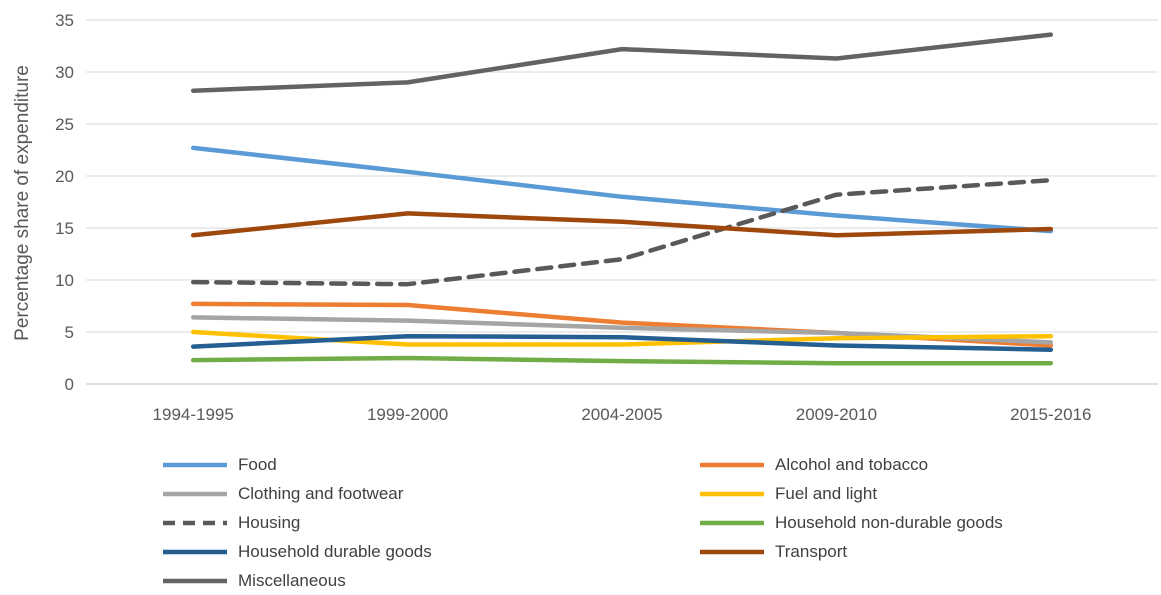  I want to click on series-housing, so click(622, 232).